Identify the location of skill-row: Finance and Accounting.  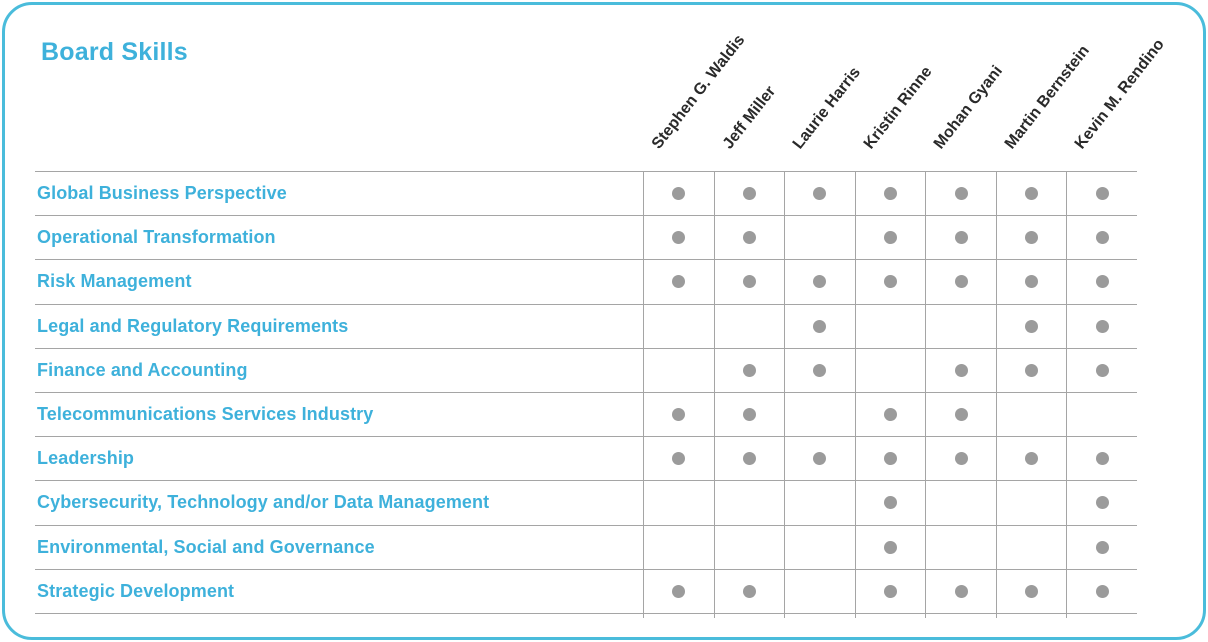
(586, 369).